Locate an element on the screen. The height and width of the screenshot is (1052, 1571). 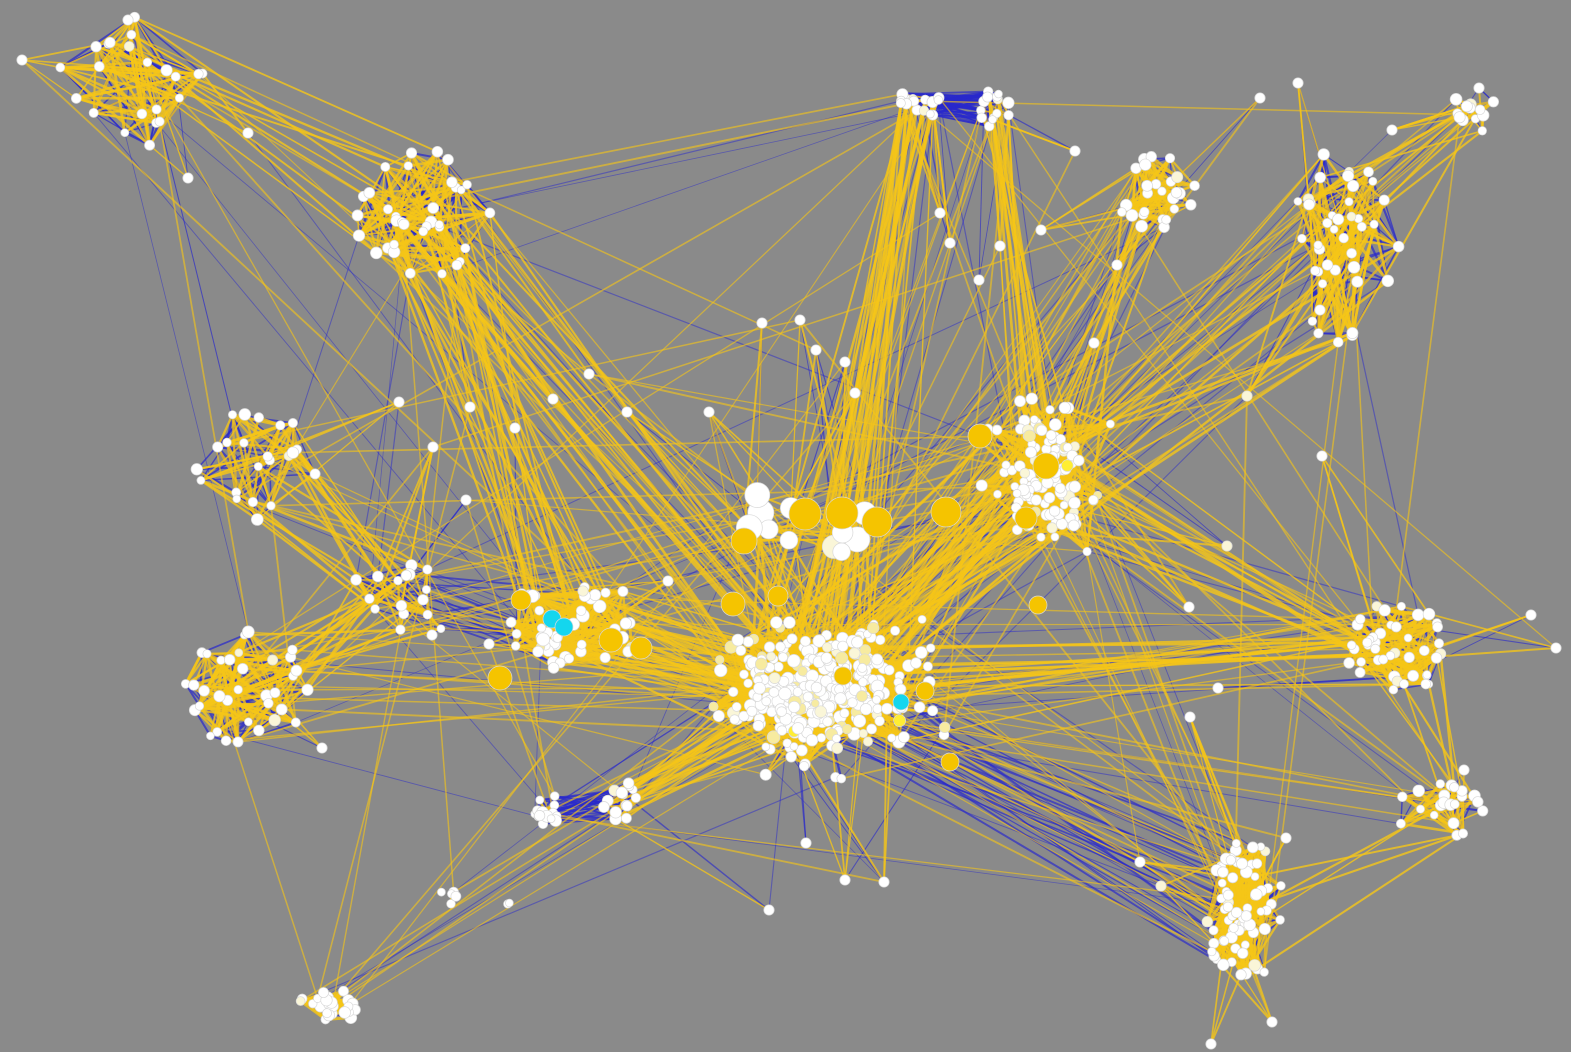
graph-node-yellow is located at coordinates (899, 720).